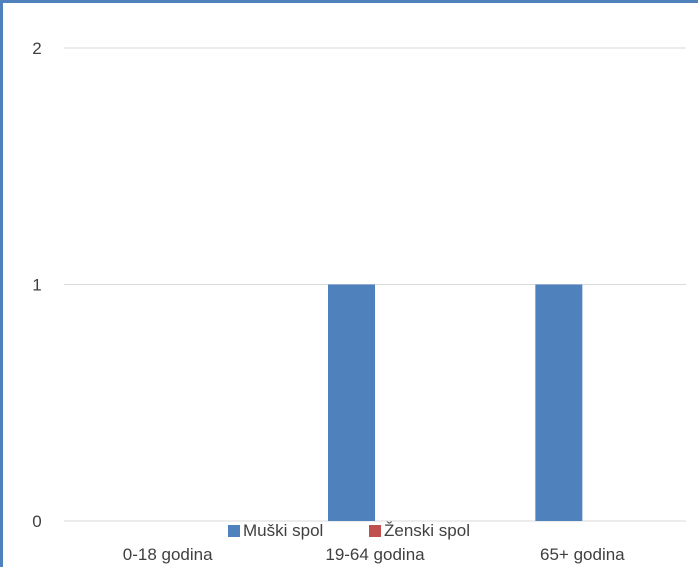 The image size is (698, 567). What do you see at coordinates (36, 521) in the screenshot?
I see `y-tick-label-0: 0` at bounding box center [36, 521].